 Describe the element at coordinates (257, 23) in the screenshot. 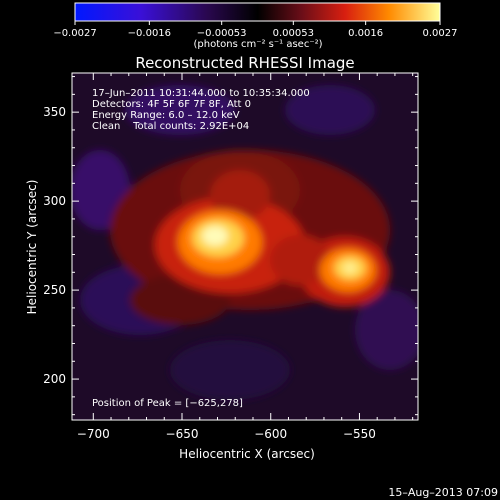

I see `colorbar-ticks` at that location.